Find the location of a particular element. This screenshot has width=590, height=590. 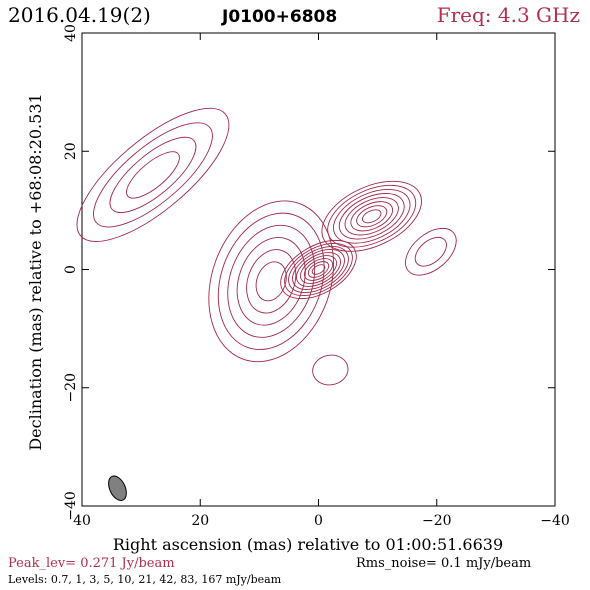

beam-ellipse is located at coordinates (117, 488).